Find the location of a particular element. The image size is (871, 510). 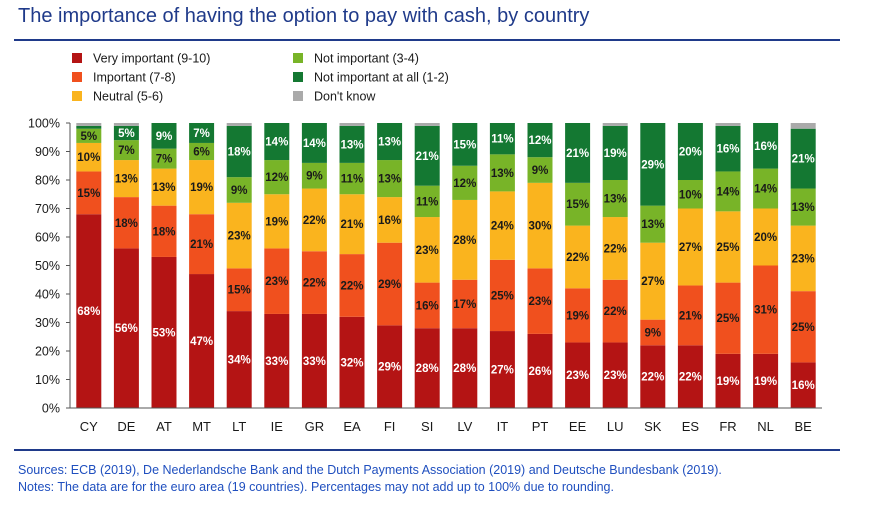

data-label: 18% is located at coordinates (239, 153).